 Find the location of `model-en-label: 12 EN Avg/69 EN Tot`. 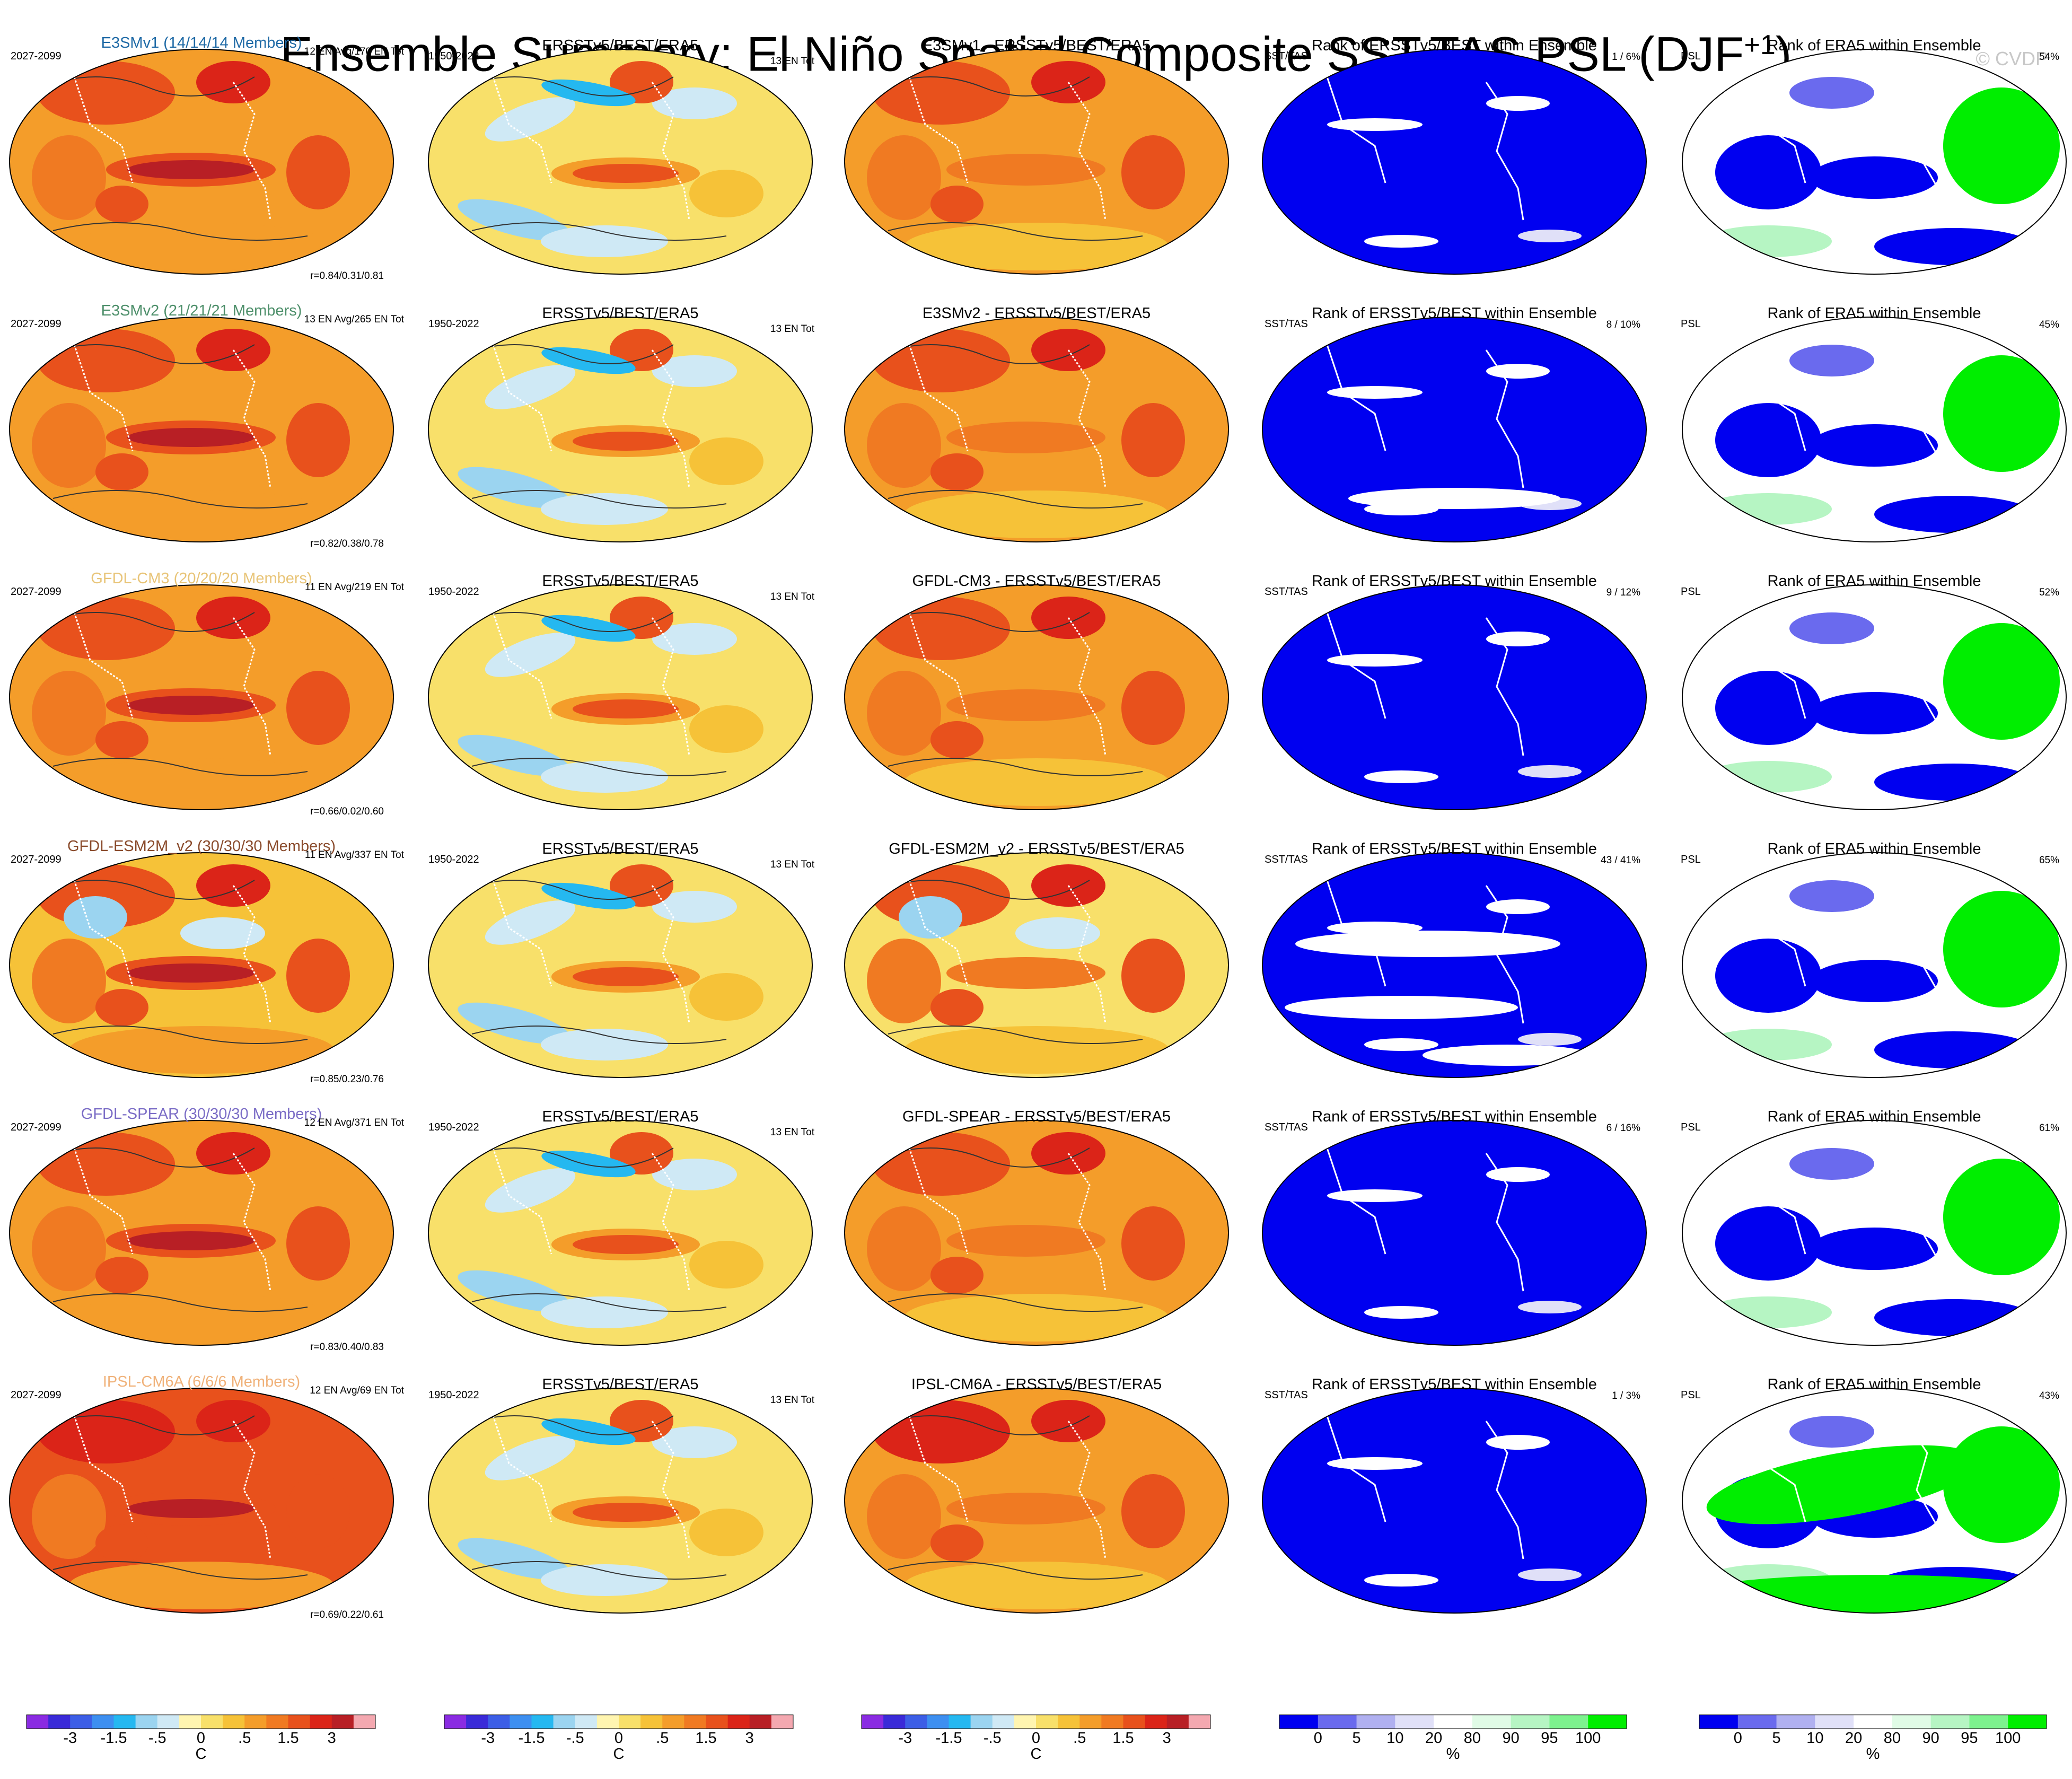

model-en-label: 12 EN Avg/69 EN Tot is located at coordinates (357, 1390).